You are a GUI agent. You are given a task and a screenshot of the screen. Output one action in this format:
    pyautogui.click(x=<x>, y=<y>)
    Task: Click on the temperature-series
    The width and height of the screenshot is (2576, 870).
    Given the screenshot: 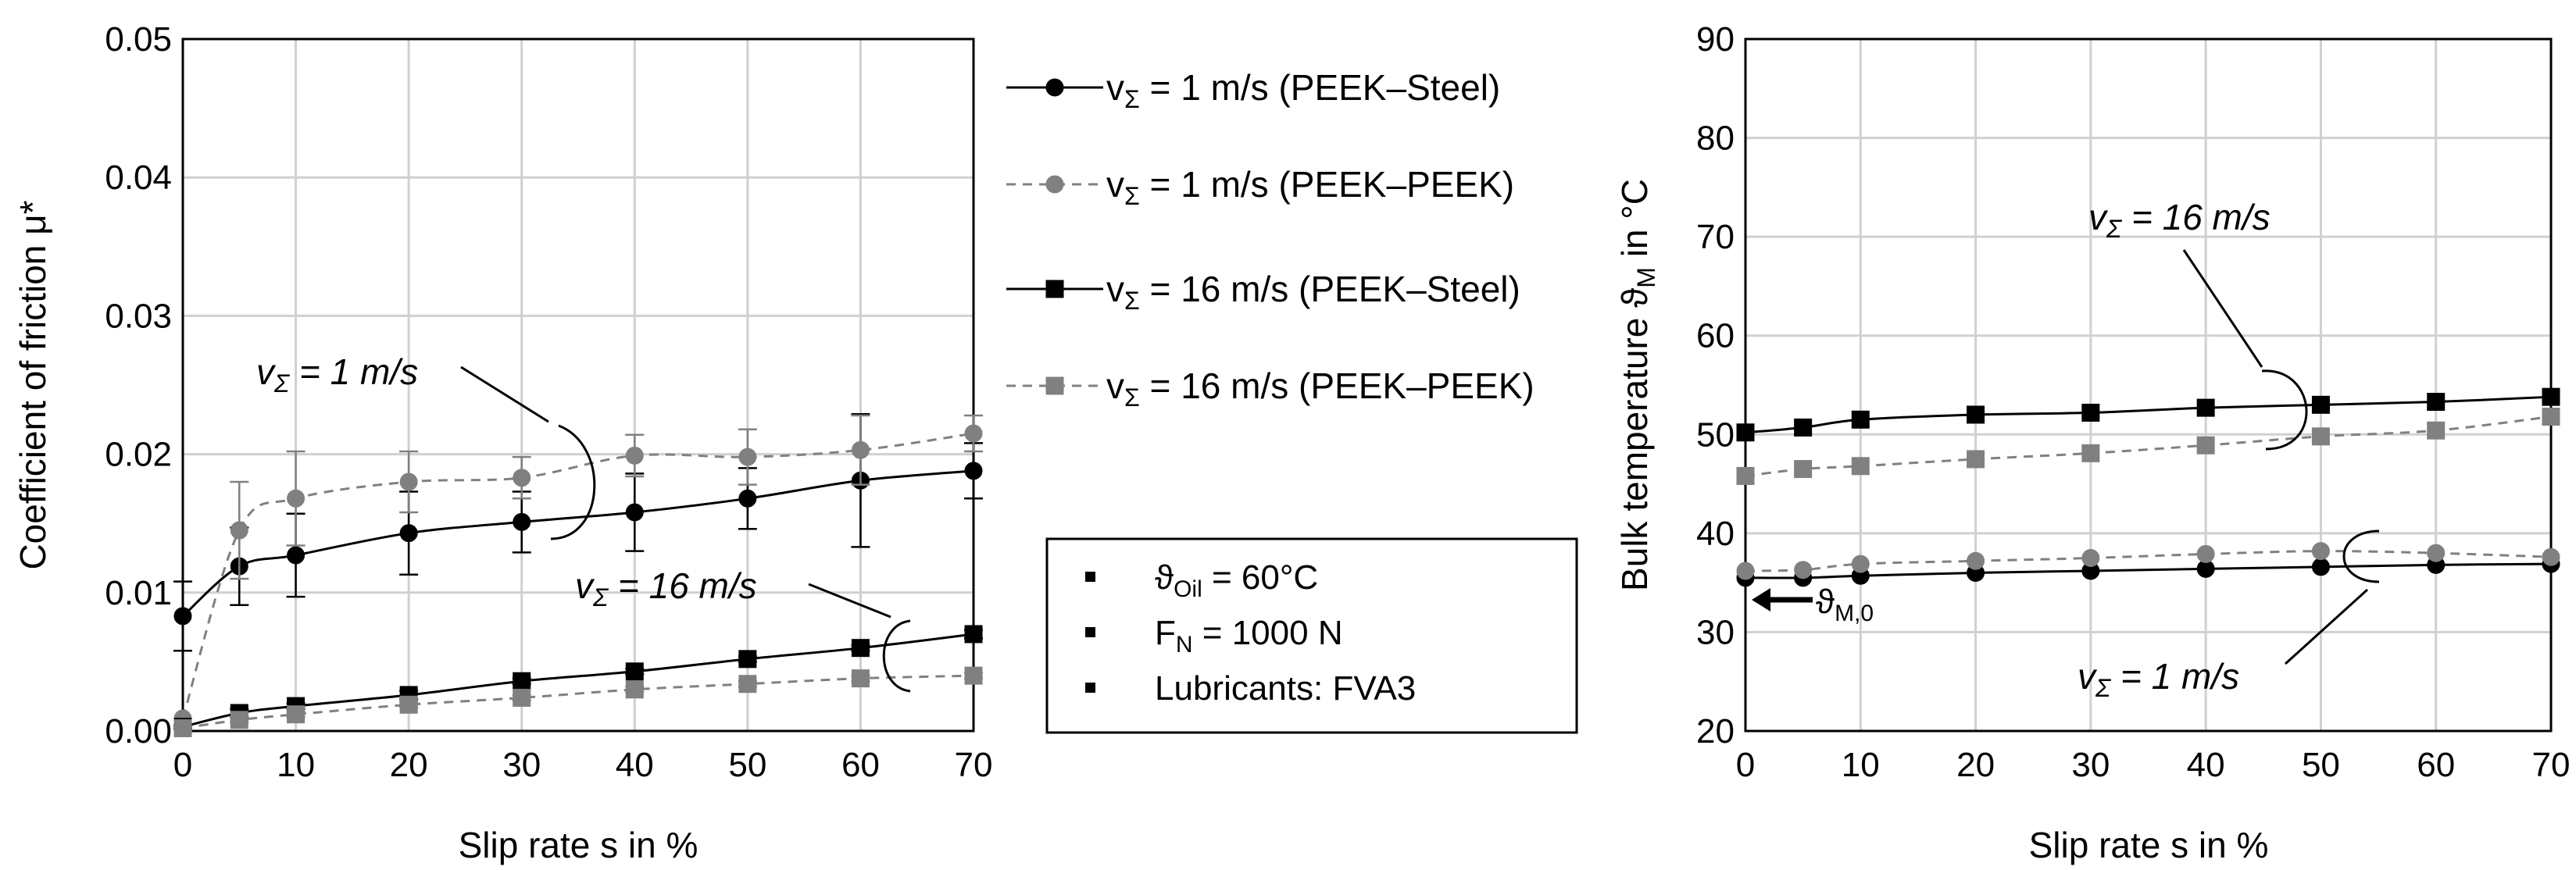 What is the action you would take?
    pyautogui.click(x=2148, y=487)
    